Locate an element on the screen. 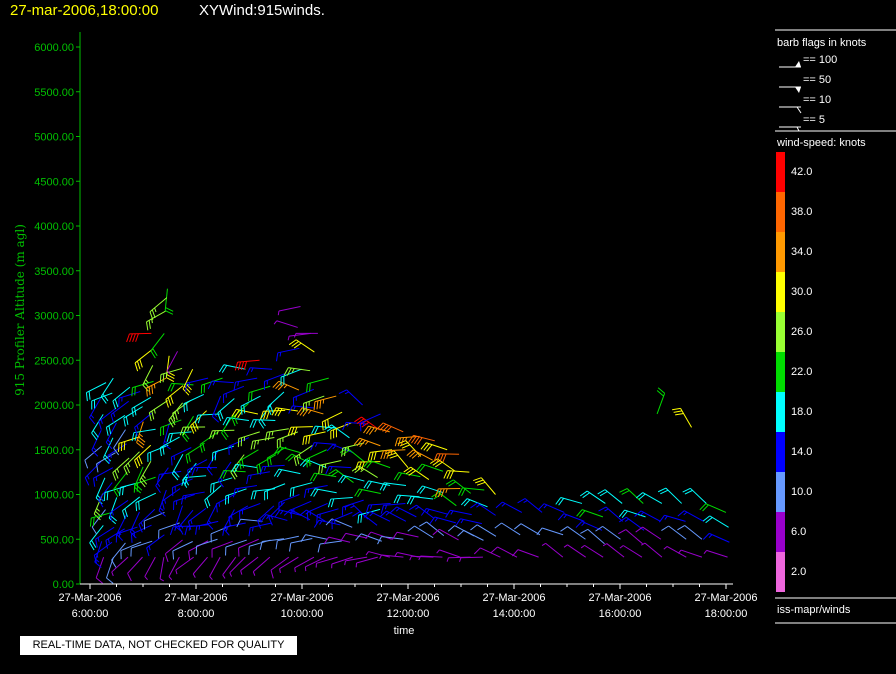 Image resolution: width=896 pixels, height=674 pixels. y-tick-label: 0.00 is located at coordinates (63, 585).